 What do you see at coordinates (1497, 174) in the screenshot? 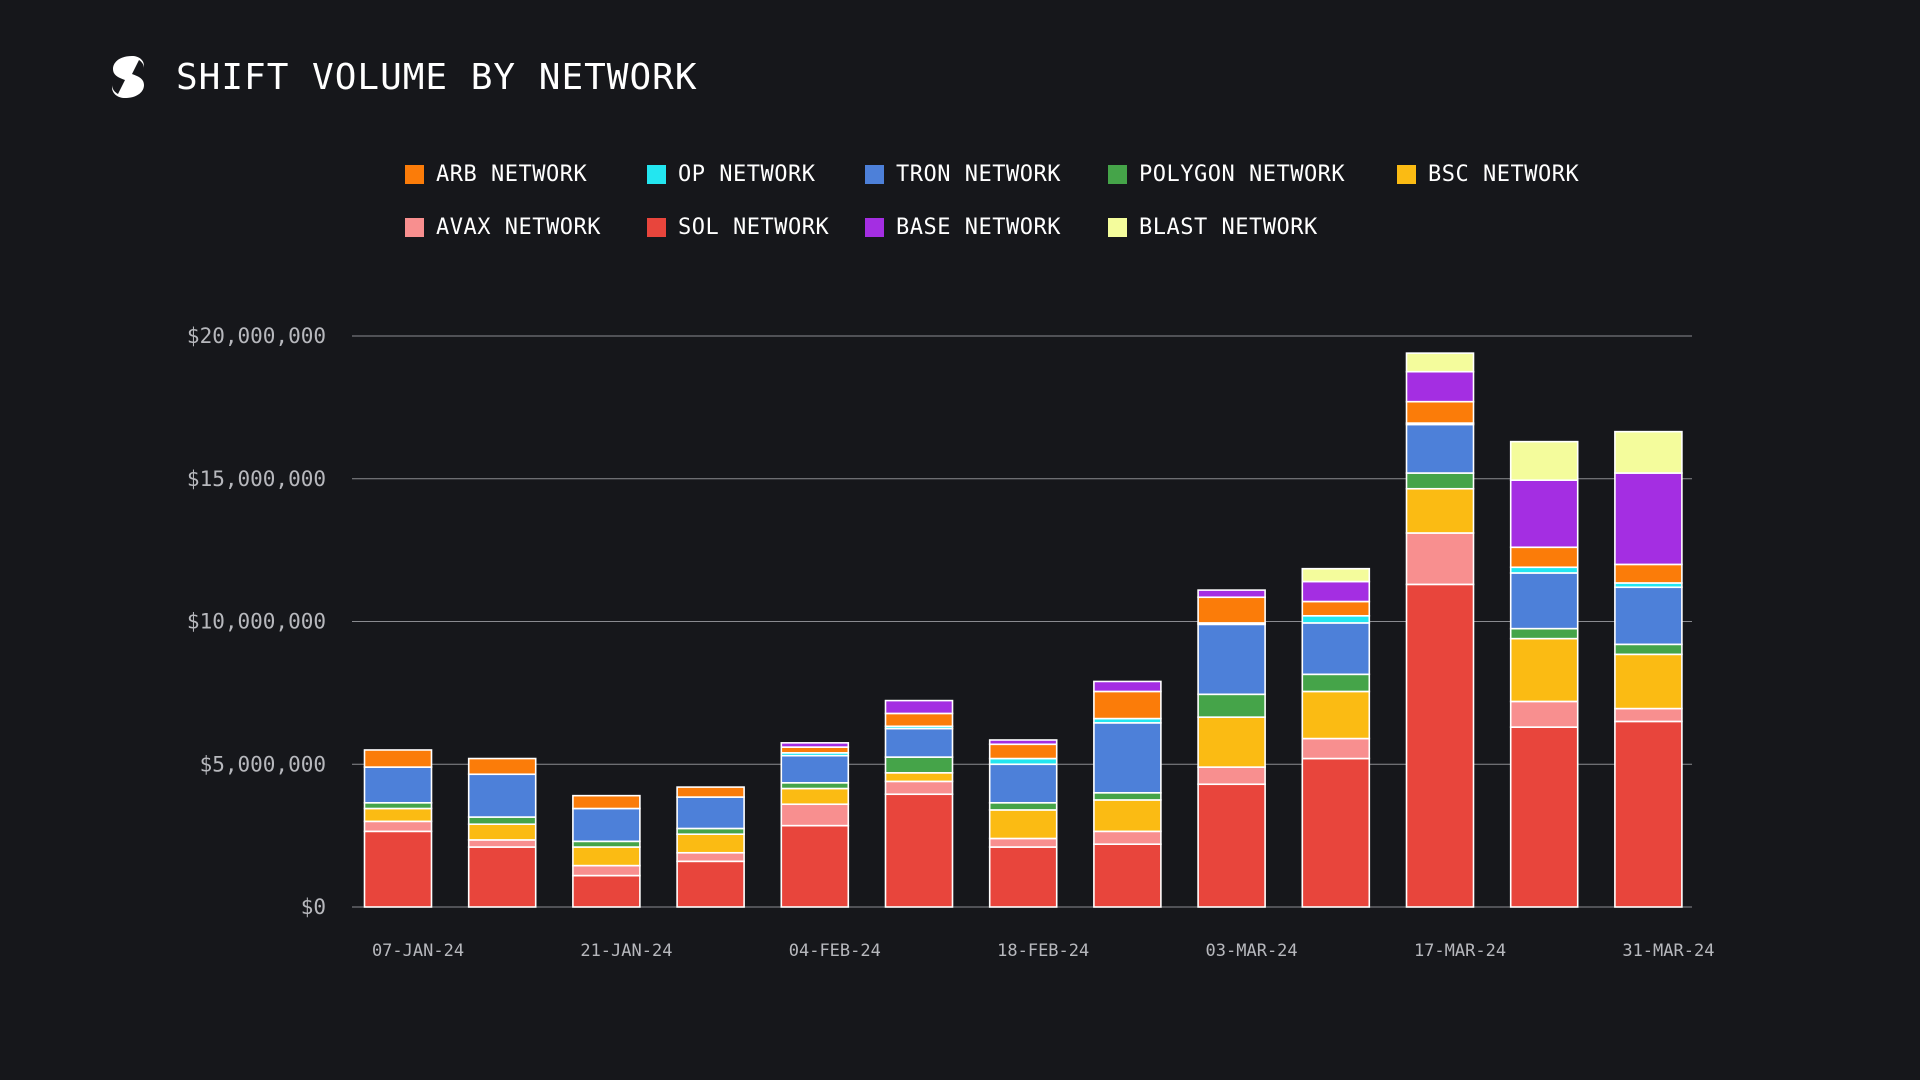
I see `legend-item: BSC NETWORK` at bounding box center [1497, 174].